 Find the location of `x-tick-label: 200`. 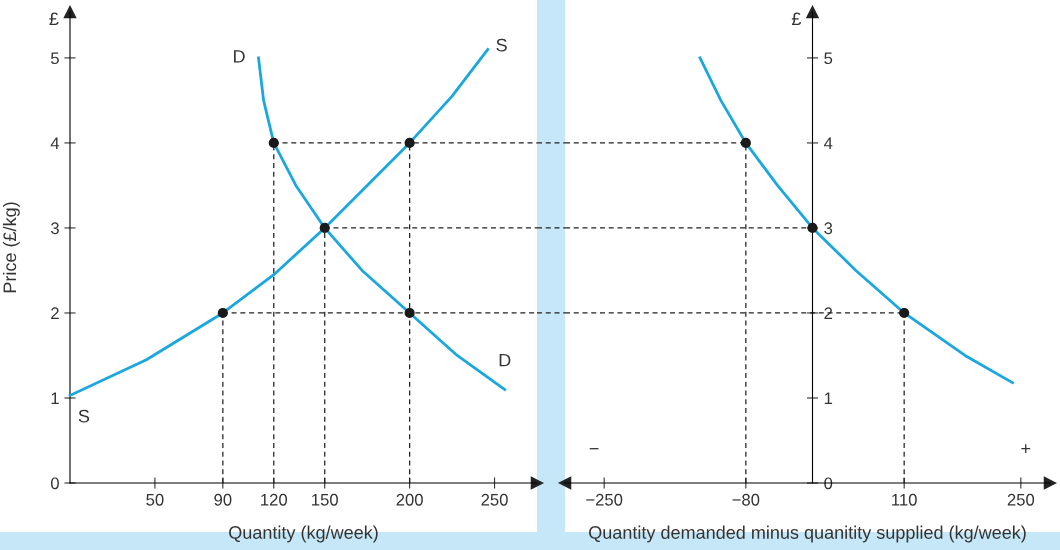

x-tick-label: 200 is located at coordinates (409, 499).